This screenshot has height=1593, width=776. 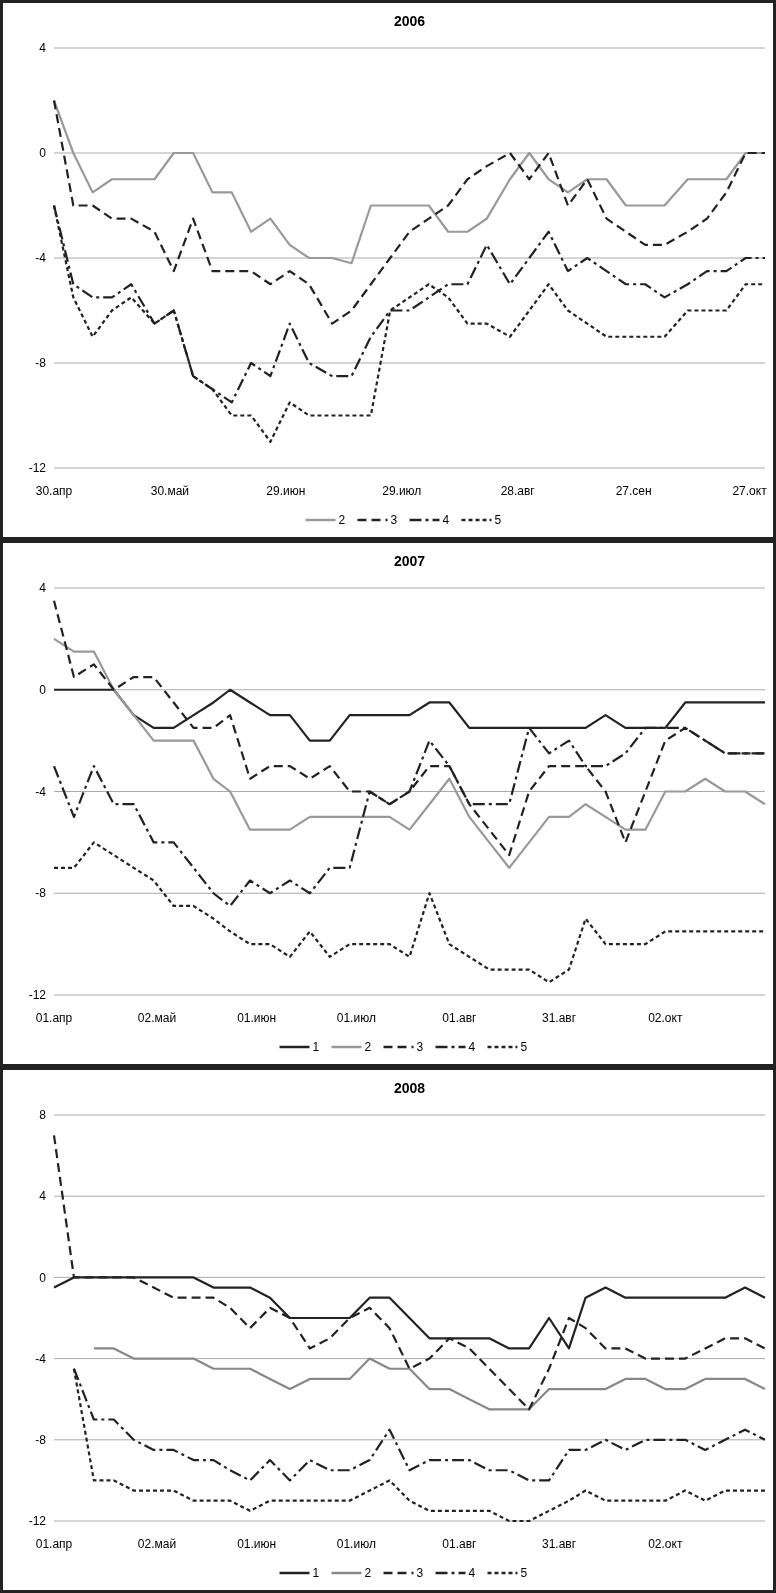 What do you see at coordinates (750, 491) in the screenshot?
I see `x-tick-label: 27.окт` at bounding box center [750, 491].